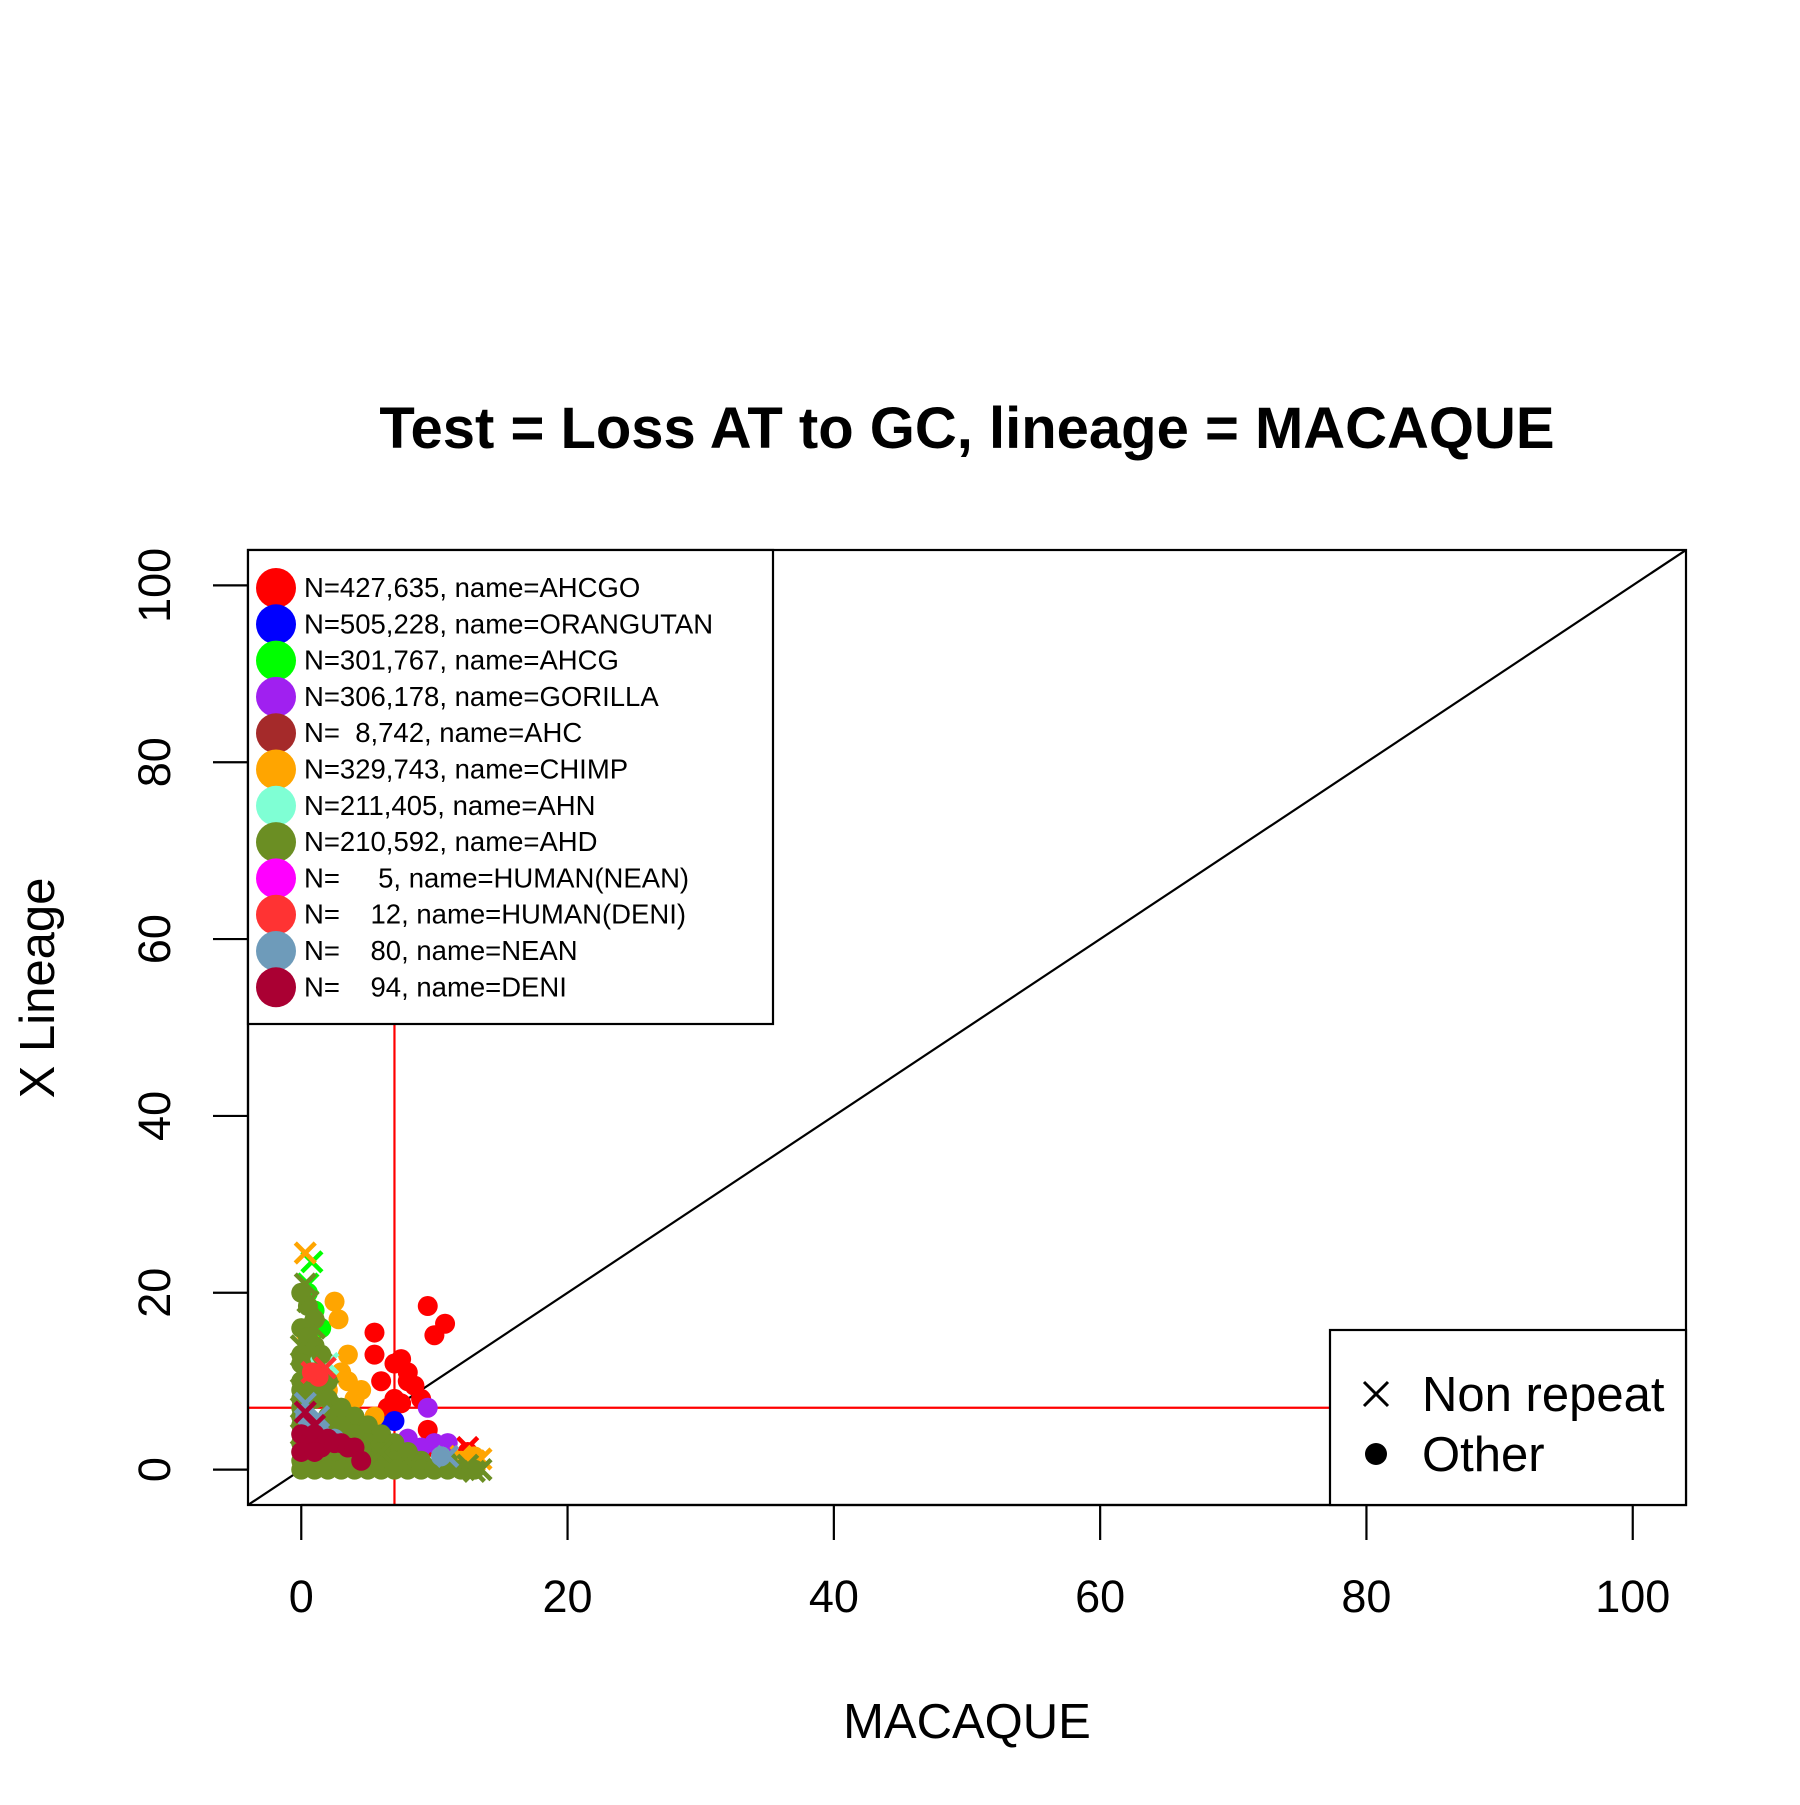 The height and width of the screenshot is (1805, 1800). What do you see at coordinates (154, 1469) in the screenshot?
I see `y-tick-label: 0` at bounding box center [154, 1469].